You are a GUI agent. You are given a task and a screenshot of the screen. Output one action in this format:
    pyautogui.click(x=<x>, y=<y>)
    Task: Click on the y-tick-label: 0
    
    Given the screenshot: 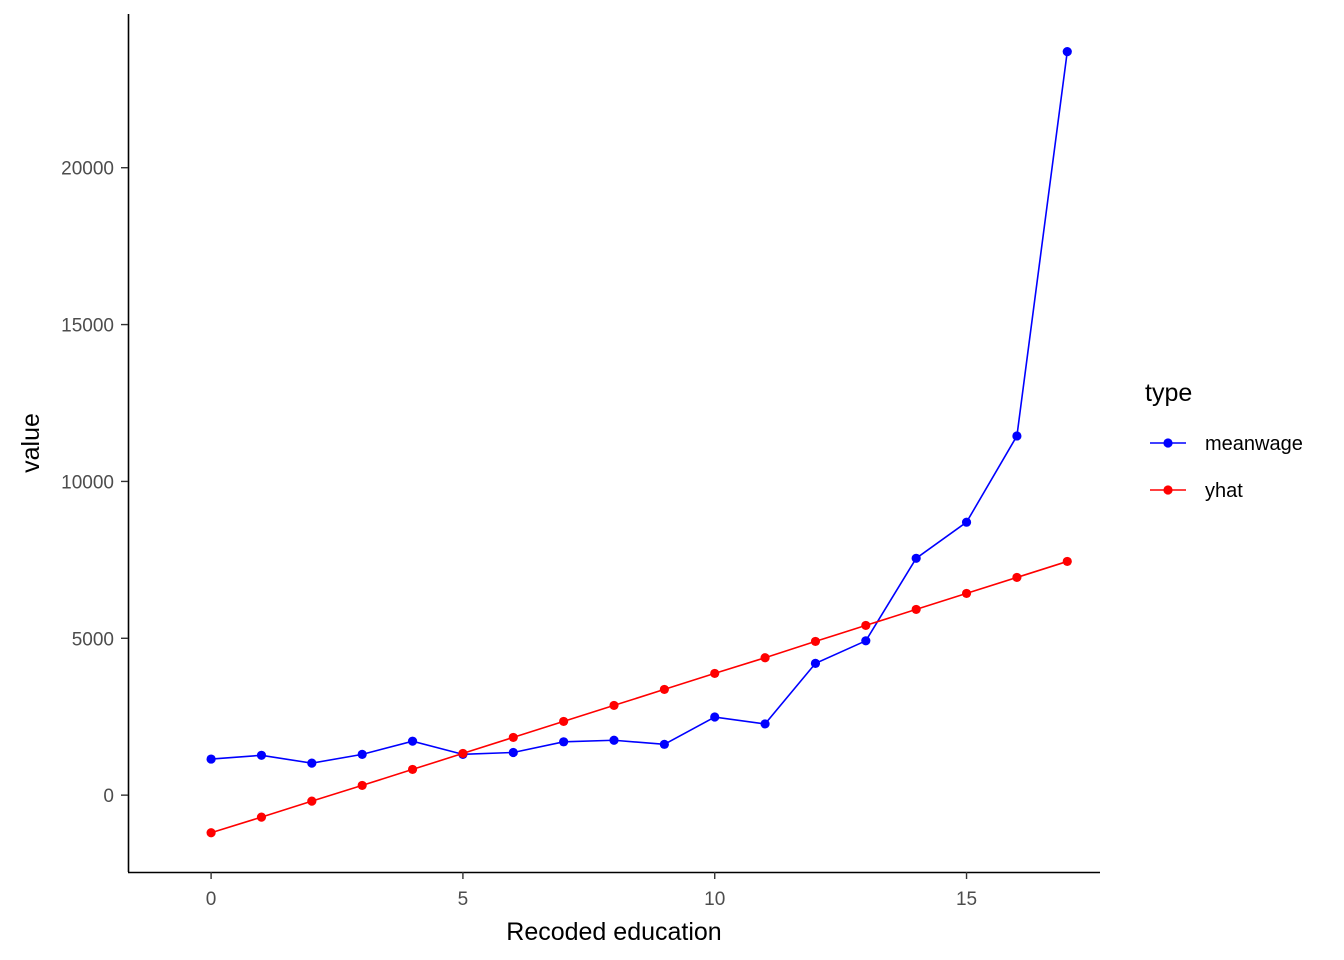 What is the action you would take?
    pyautogui.click(x=108, y=796)
    